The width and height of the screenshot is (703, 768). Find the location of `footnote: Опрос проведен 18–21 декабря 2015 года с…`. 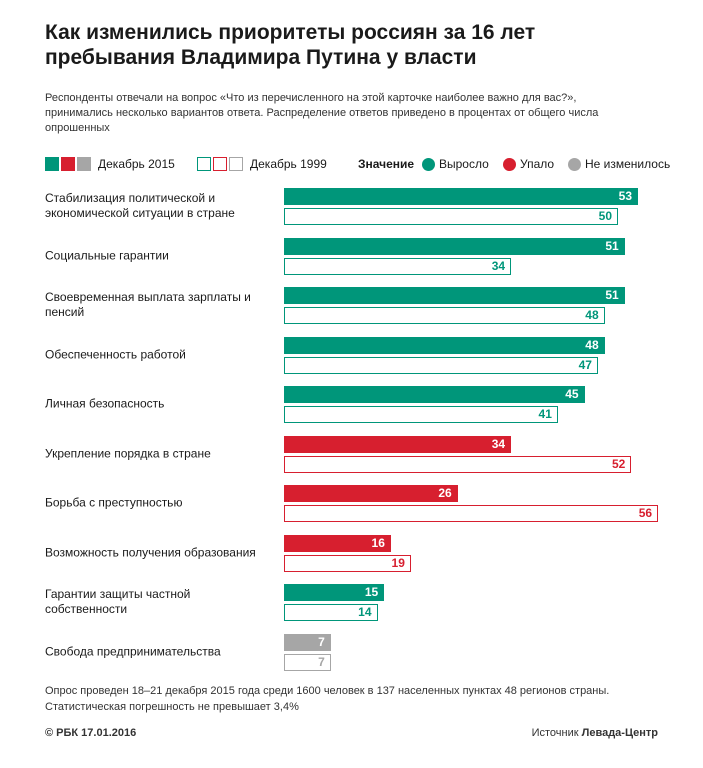

footnote: Опрос проведен 18–21 декабря 2015 года с… is located at coordinates (327, 699).